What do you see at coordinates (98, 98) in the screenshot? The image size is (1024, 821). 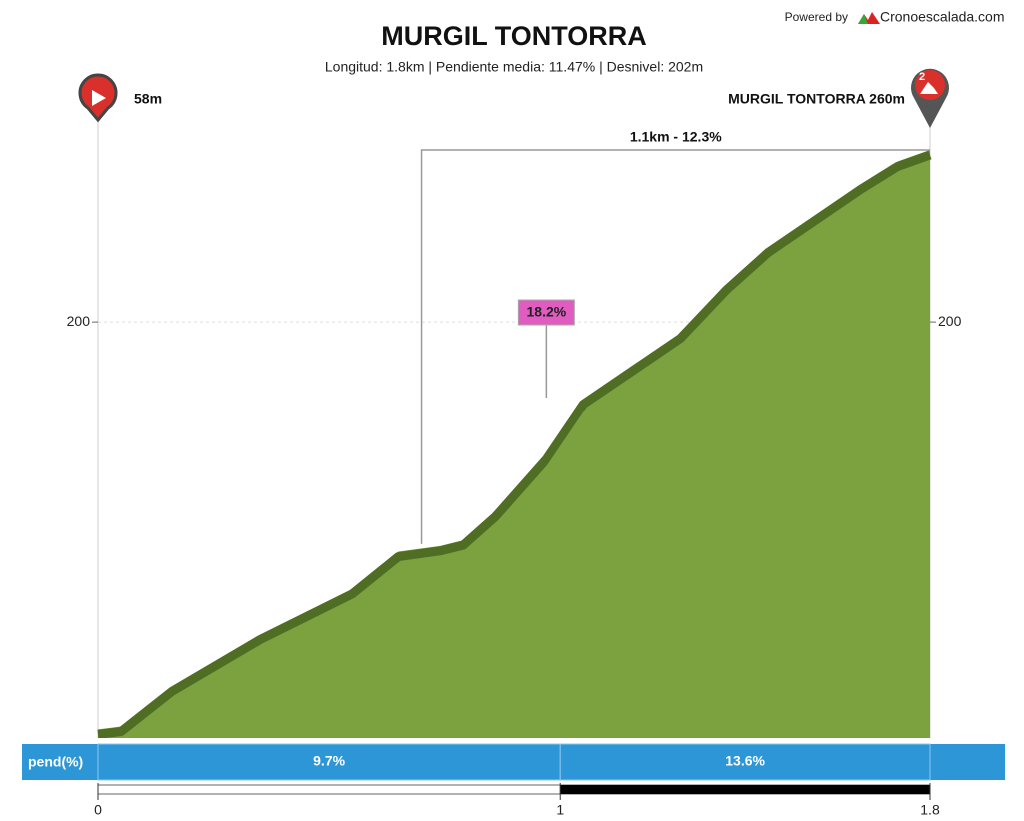 I see `start-marker` at bounding box center [98, 98].